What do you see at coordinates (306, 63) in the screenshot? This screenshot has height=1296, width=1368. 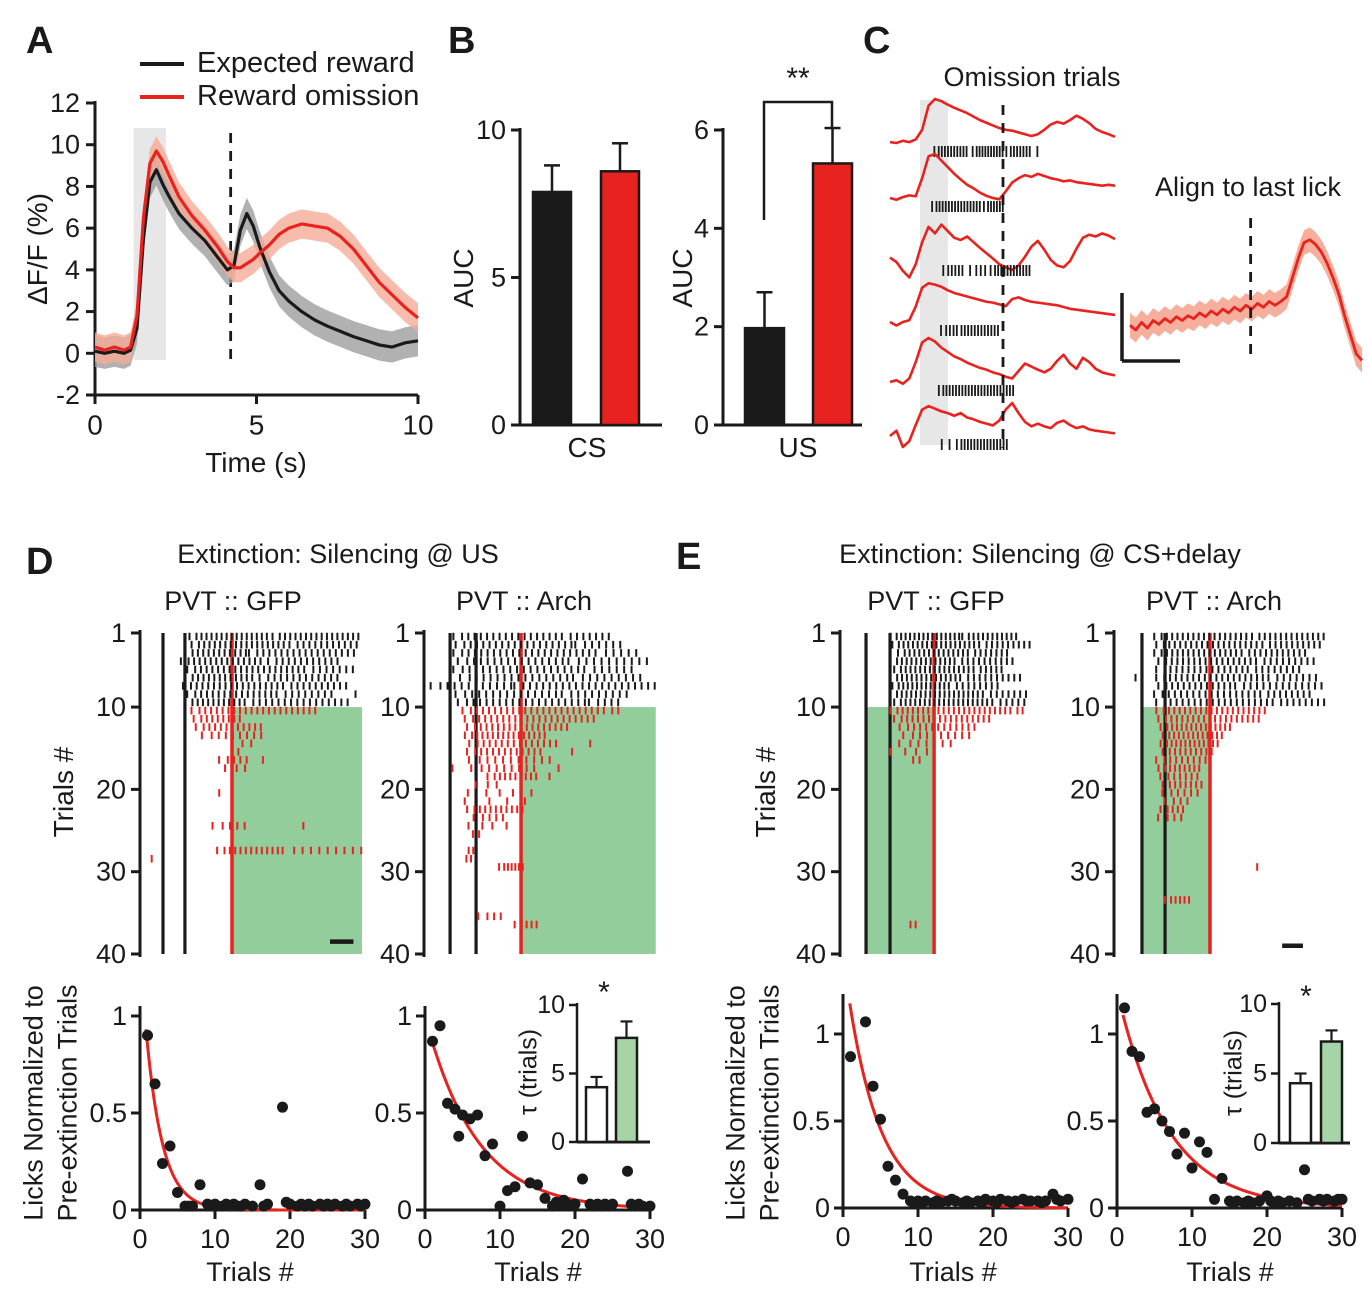 I see `legend-label-expected-reward: Expected reward` at bounding box center [306, 63].